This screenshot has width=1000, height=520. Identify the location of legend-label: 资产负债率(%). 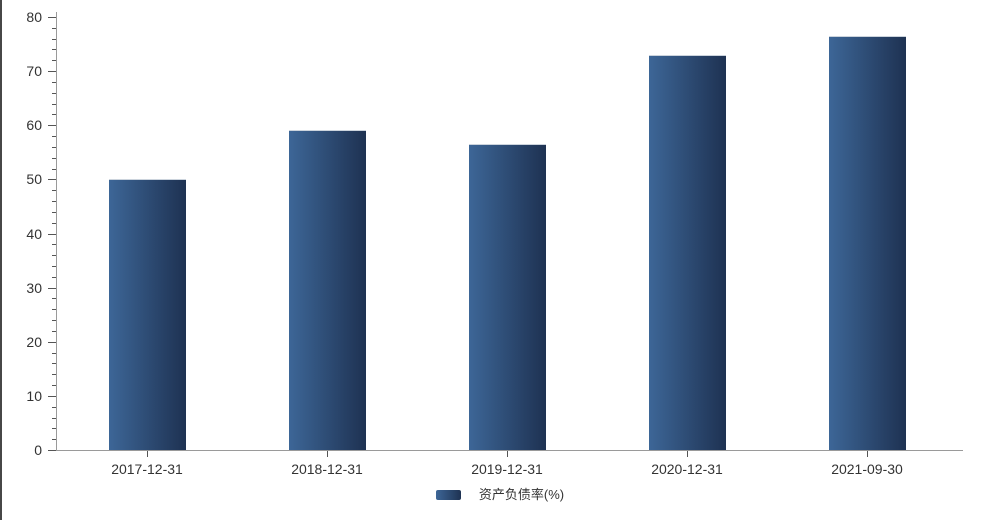
(521, 494).